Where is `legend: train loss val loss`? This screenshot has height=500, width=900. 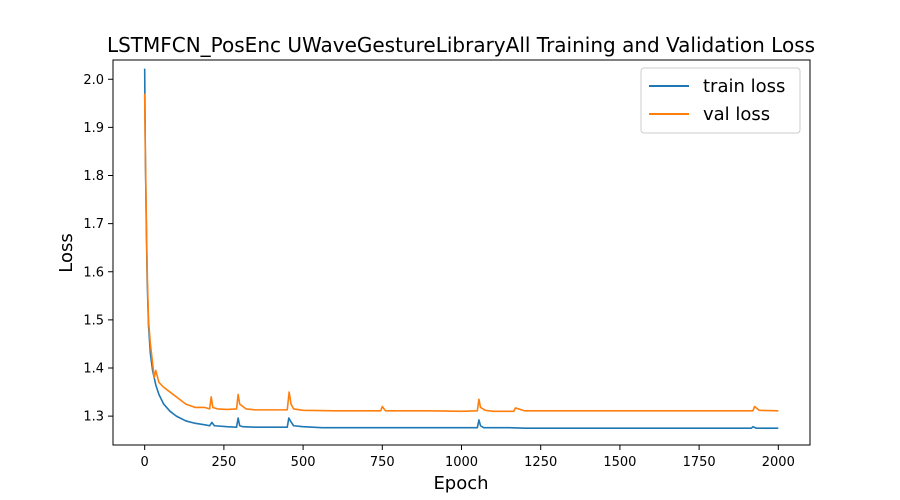
legend: train loss val loss is located at coordinates (720, 100).